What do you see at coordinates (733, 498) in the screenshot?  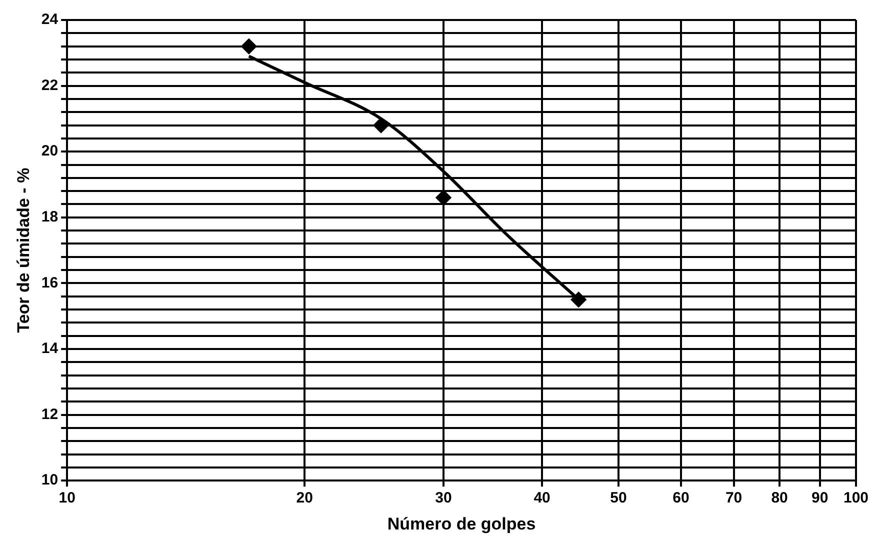 I see `x-tick-label: 70` at bounding box center [733, 498].